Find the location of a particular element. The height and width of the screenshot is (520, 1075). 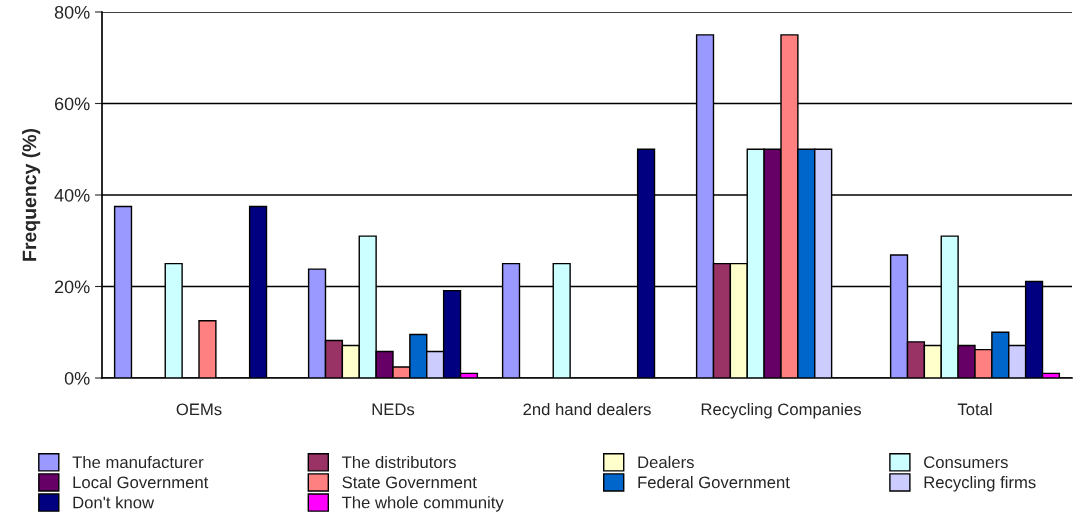

y-tick-label: 0% is located at coordinates (77, 378).